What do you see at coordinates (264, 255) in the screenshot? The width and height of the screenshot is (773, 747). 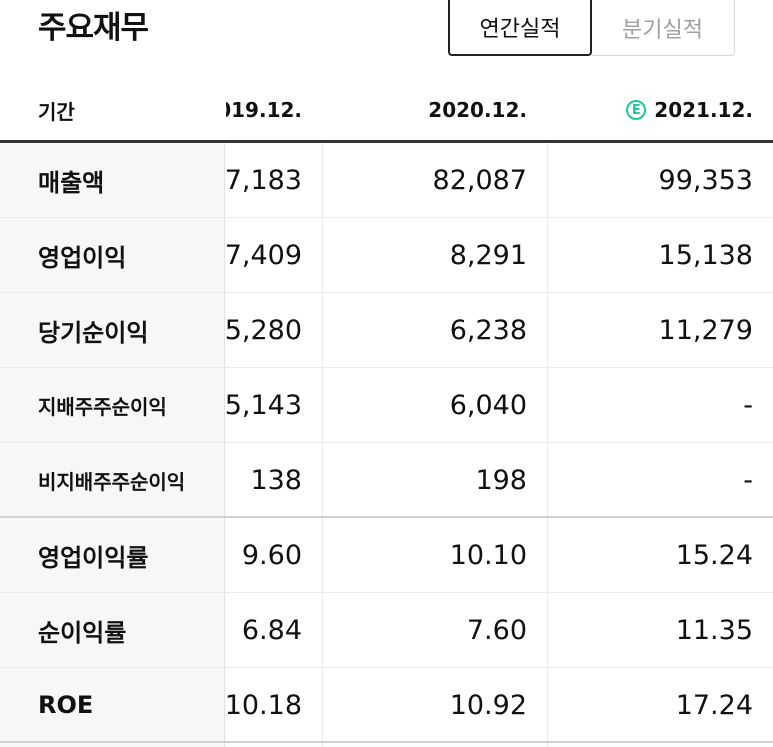 I see `value-cell: 7,409` at bounding box center [264, 255].